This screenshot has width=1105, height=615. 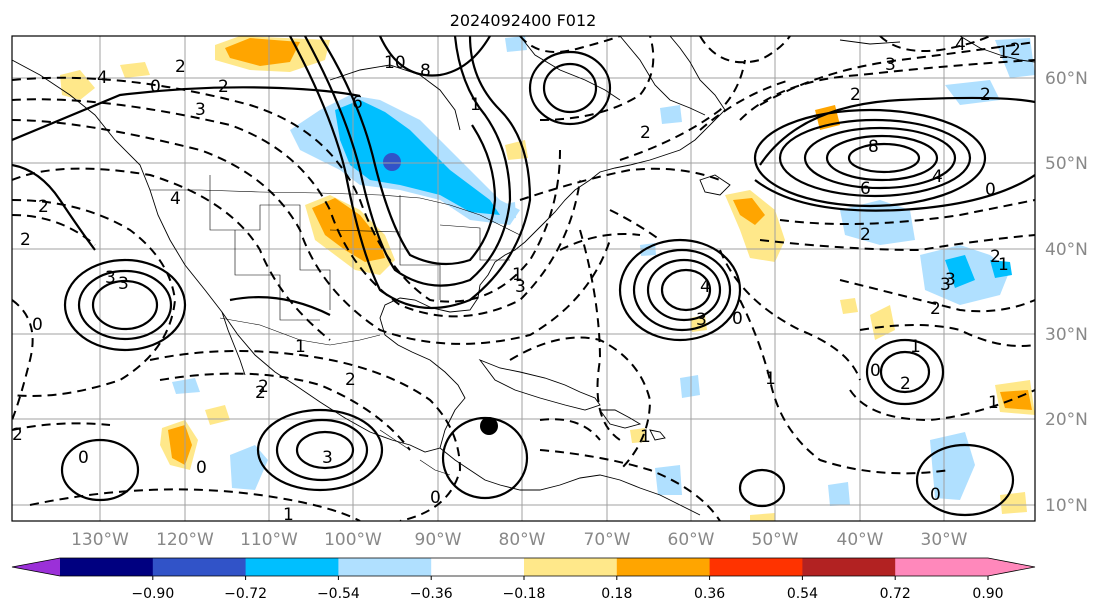 I want to click on colorbar-tick-label: 0.54, so click(x=802, y=594).